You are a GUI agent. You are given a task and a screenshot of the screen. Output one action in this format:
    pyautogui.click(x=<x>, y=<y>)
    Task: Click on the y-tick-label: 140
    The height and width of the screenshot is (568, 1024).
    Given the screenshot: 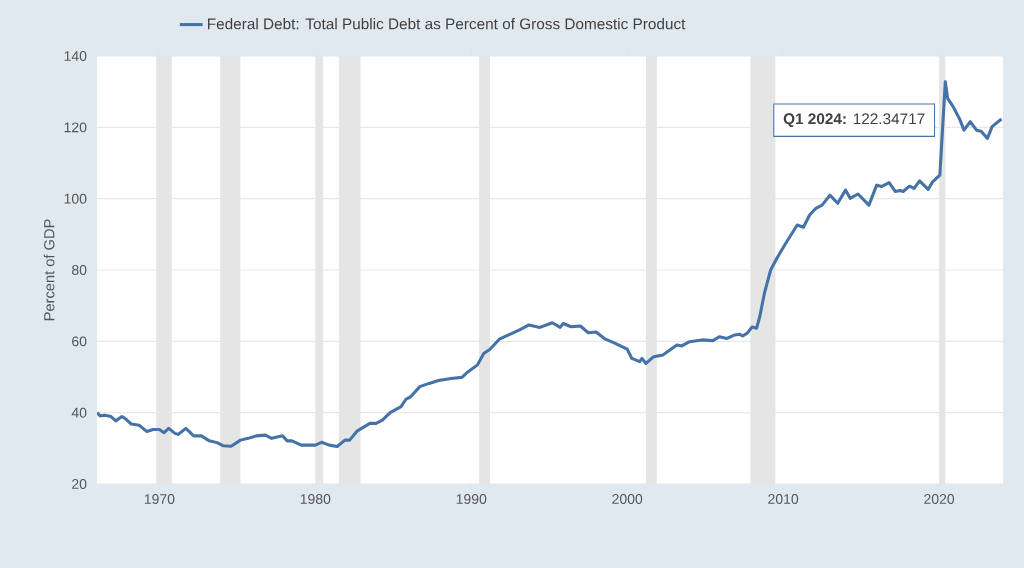 What is the action you would take?
    pyautogui.click(x=75, y=56)
    